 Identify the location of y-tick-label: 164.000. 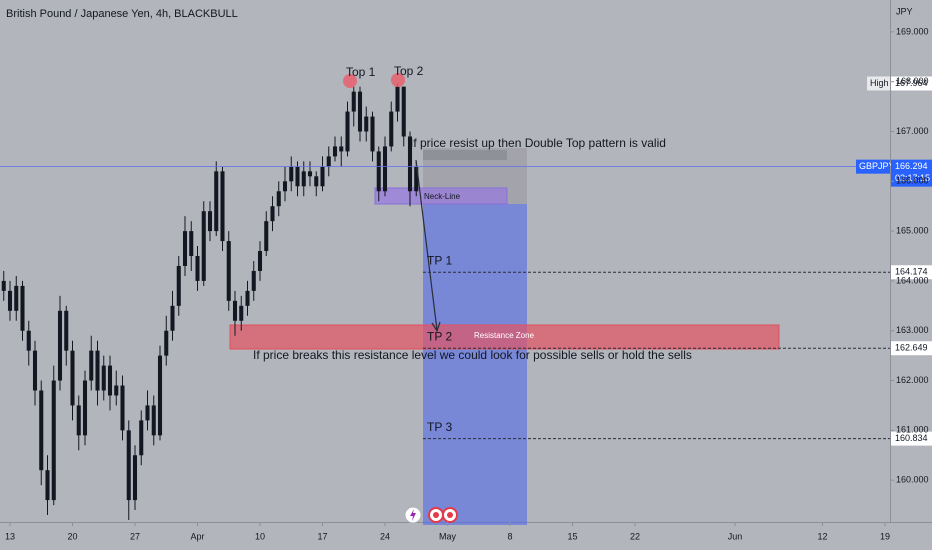
(912, 280).